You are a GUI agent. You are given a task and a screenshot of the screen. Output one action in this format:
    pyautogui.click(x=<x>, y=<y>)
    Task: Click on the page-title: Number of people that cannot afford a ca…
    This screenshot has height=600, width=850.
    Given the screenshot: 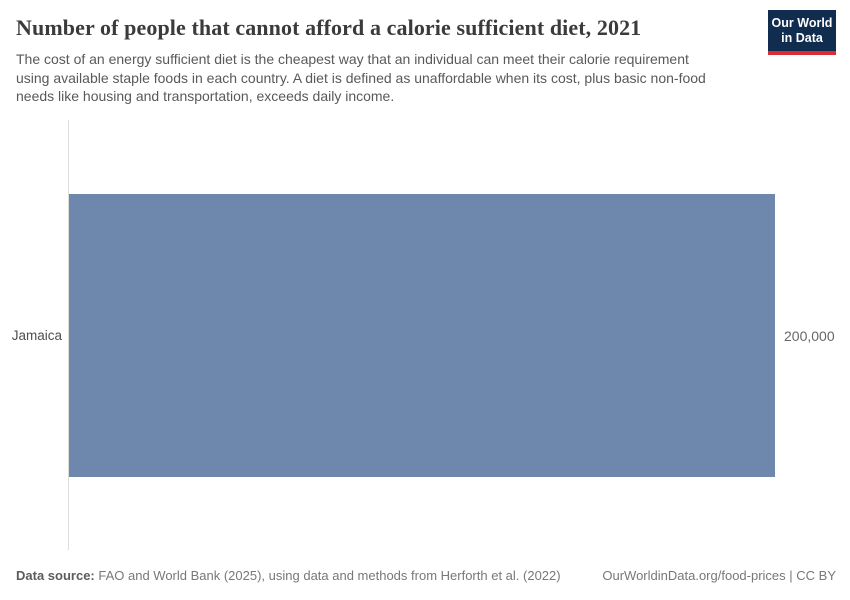 What is the action you would take?
    pyautogui.click(x=329, y=27)
    